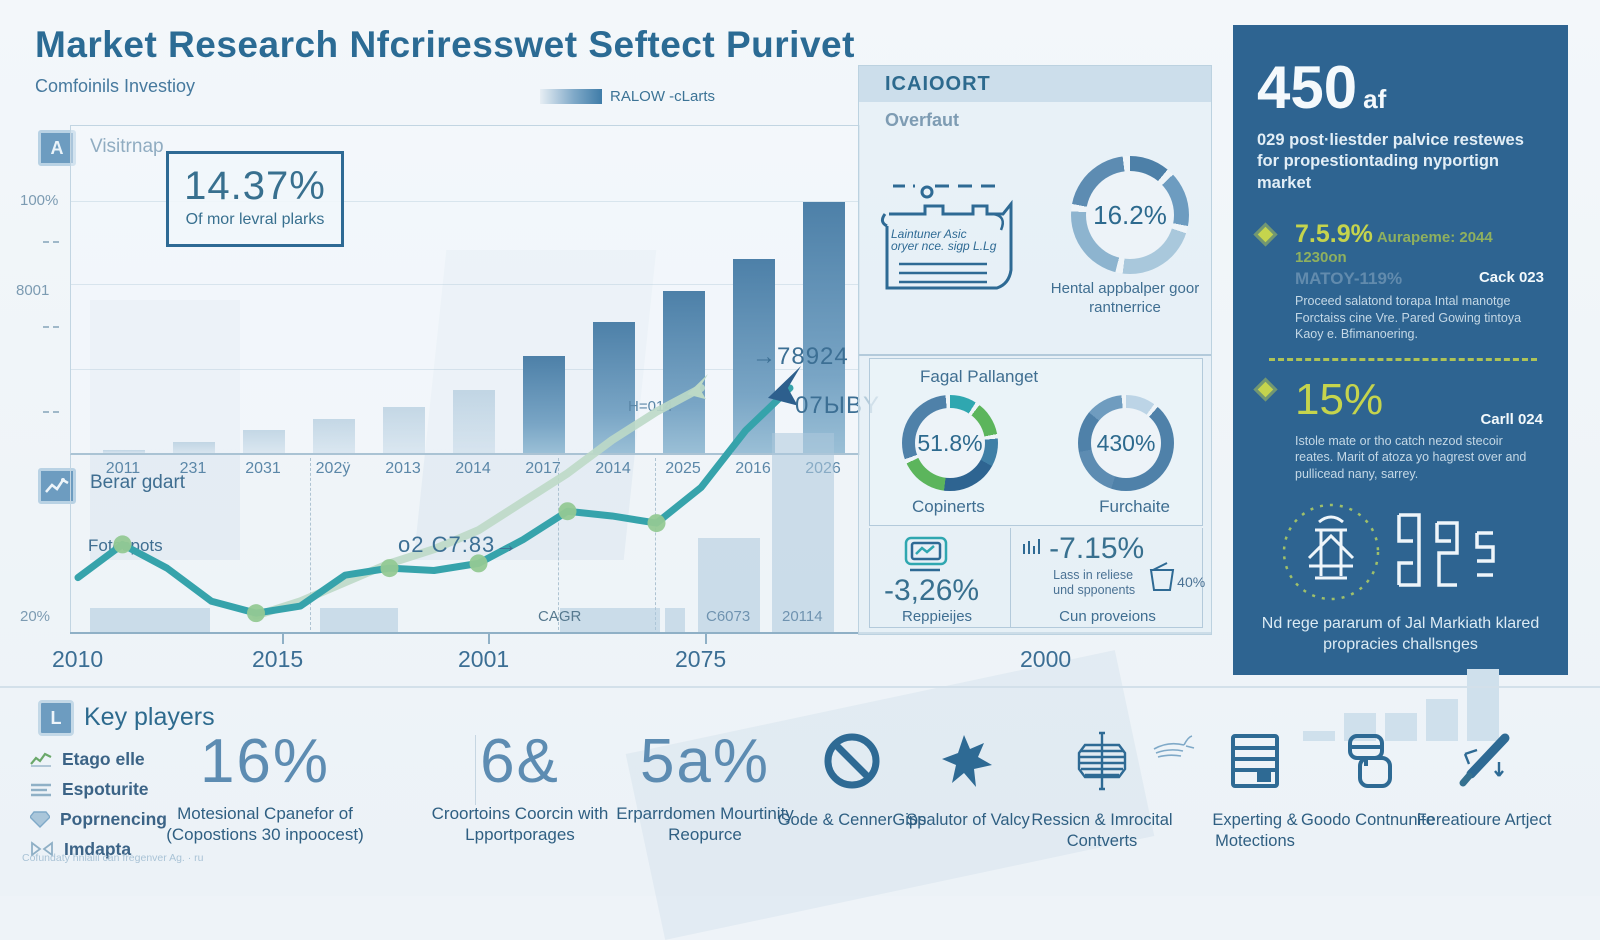  What do you see at coordinates (1307, 87) in the screenshot?
I see `headline-number: 450` at bounding box center [1307, 87].